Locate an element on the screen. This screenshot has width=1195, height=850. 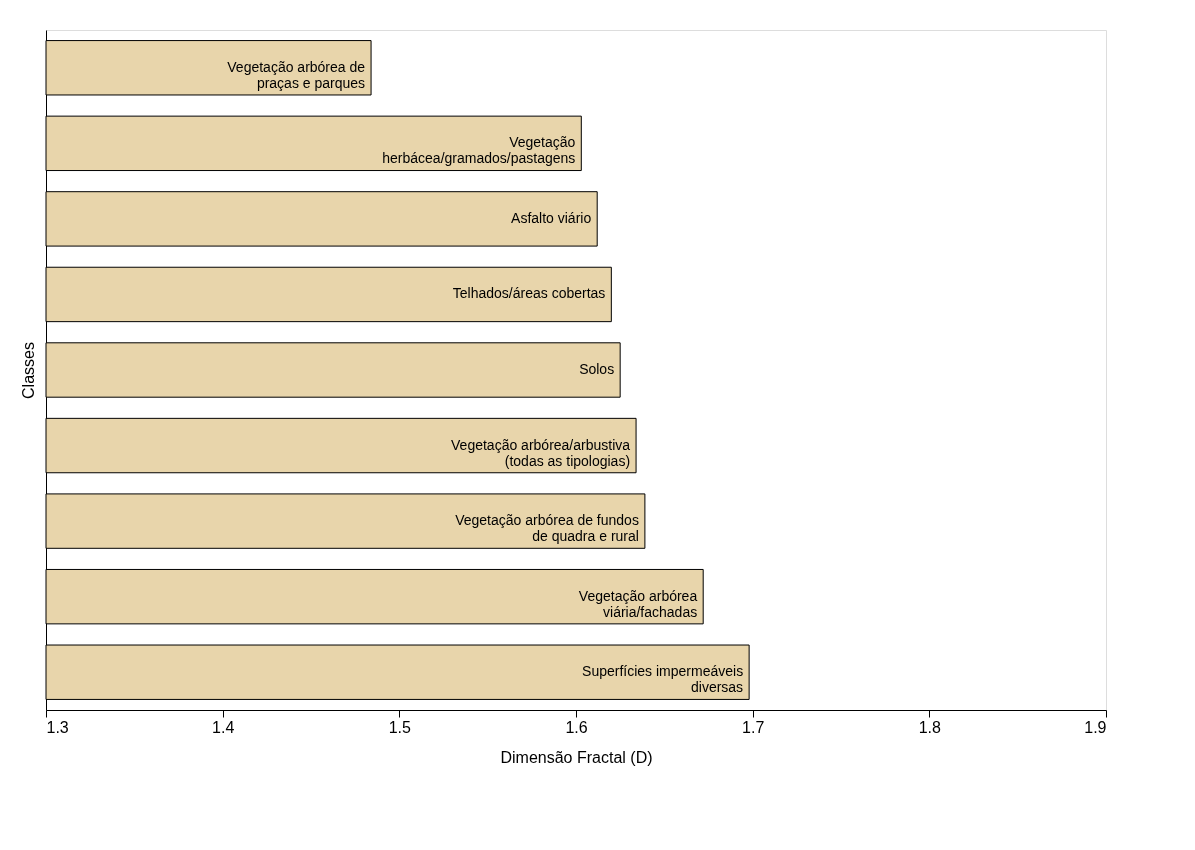
x-tick-label: 1.5 is located at coordinates (400, 727).